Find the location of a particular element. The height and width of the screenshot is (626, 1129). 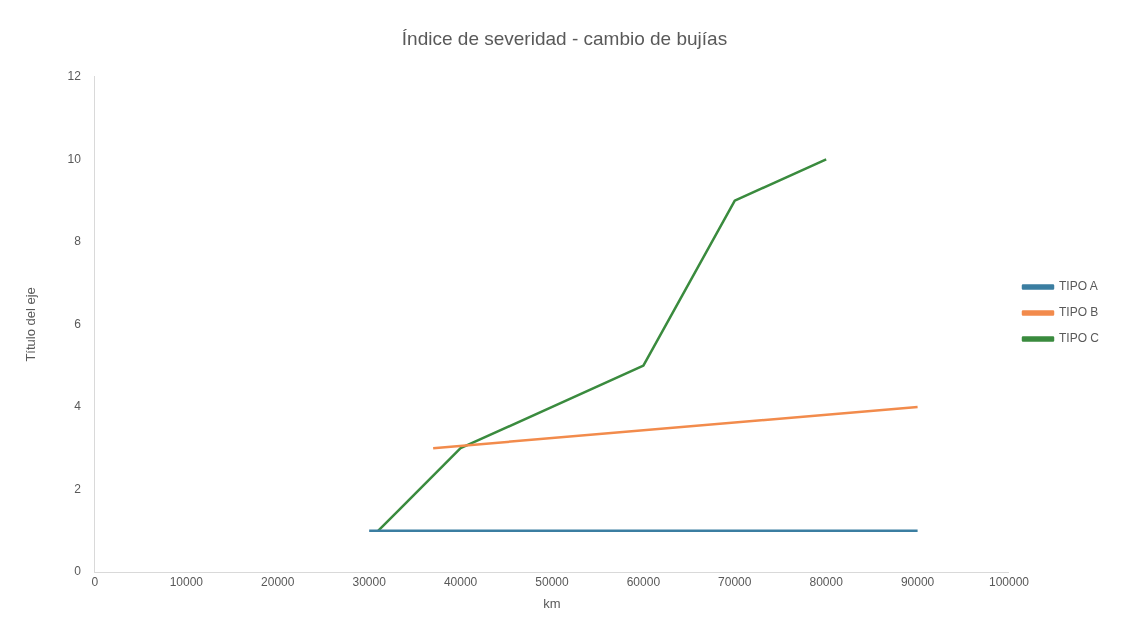

y-tick-label: 10 is located at coordinates (74, 158).